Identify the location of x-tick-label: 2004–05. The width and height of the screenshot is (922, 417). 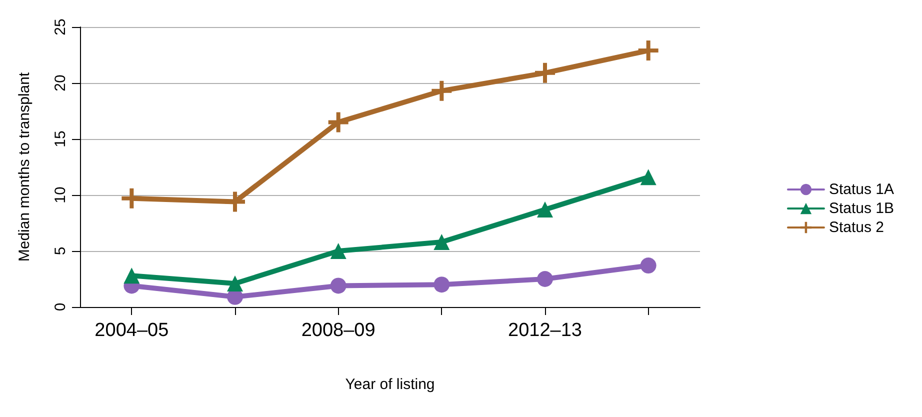
(131, 330).